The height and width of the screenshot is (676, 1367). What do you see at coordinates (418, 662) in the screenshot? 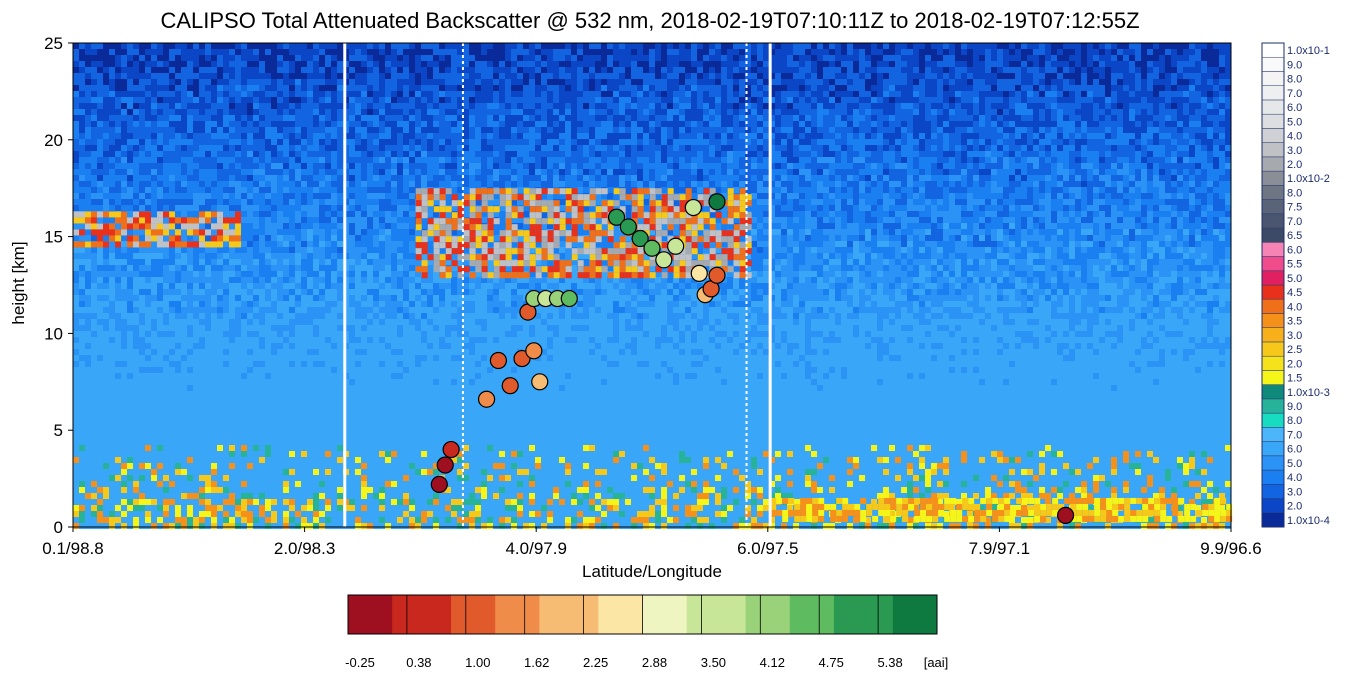
I see `aai-colorbar-tick-label: 0.38` at bounding box center [418, 662].